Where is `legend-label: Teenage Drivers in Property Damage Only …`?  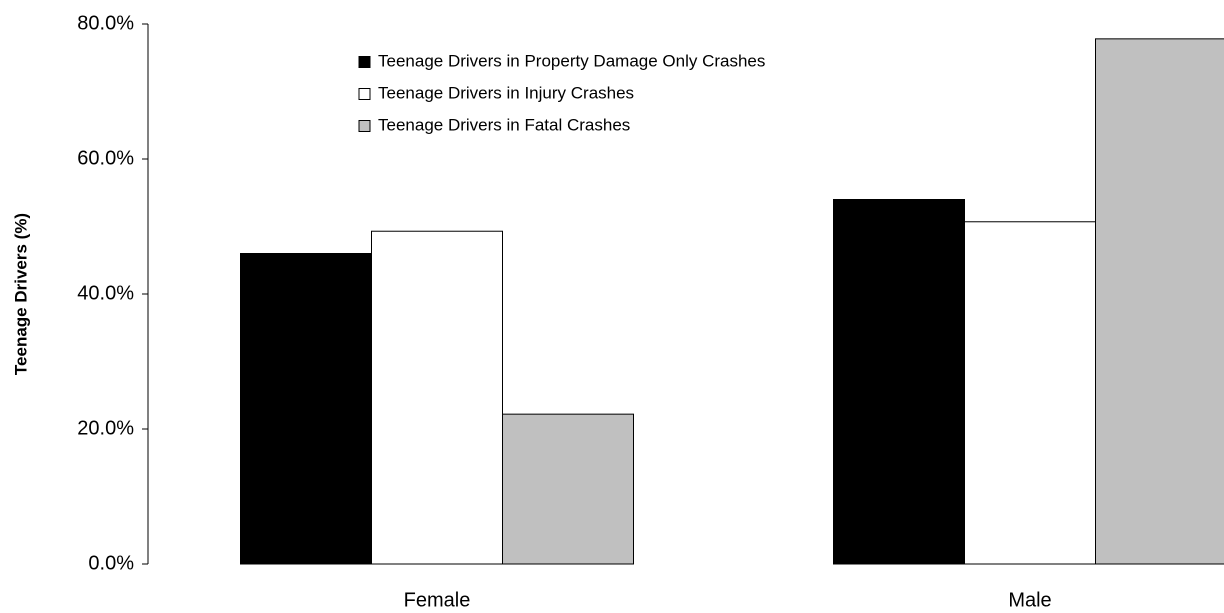
legend-label: Teenage Drivers in Property Damage Only … is located at coordinates (571, 60).